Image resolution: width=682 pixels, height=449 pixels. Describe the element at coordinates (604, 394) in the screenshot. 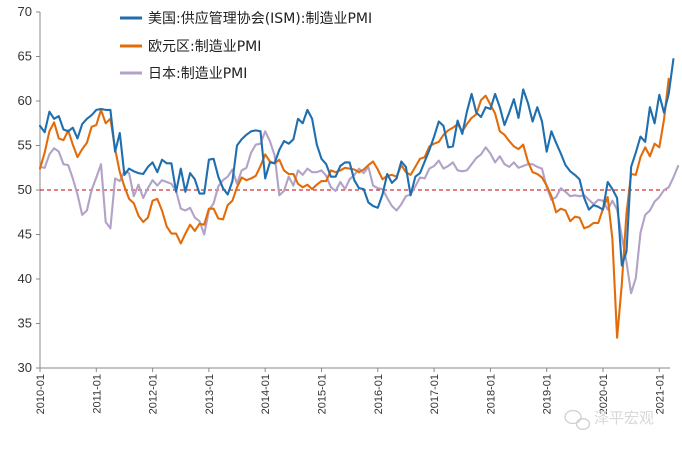

I see `x-tick-label: 2020-01` at that location.